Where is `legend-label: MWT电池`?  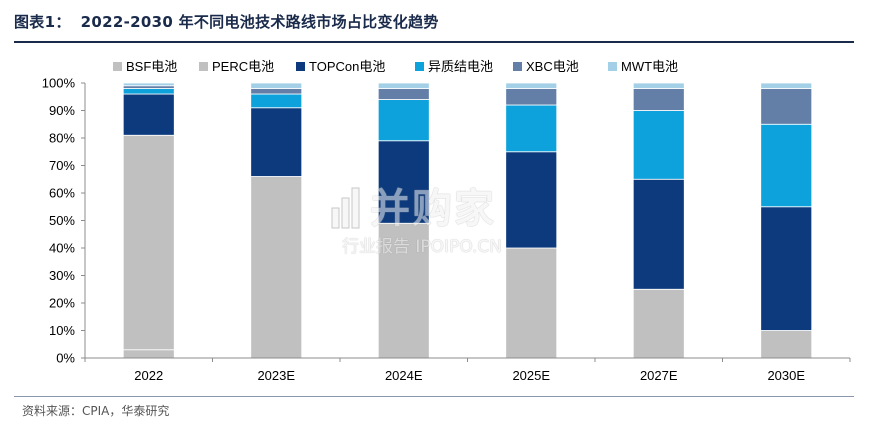 legend-label: MWT电池 is located at coordinates (649, 66).